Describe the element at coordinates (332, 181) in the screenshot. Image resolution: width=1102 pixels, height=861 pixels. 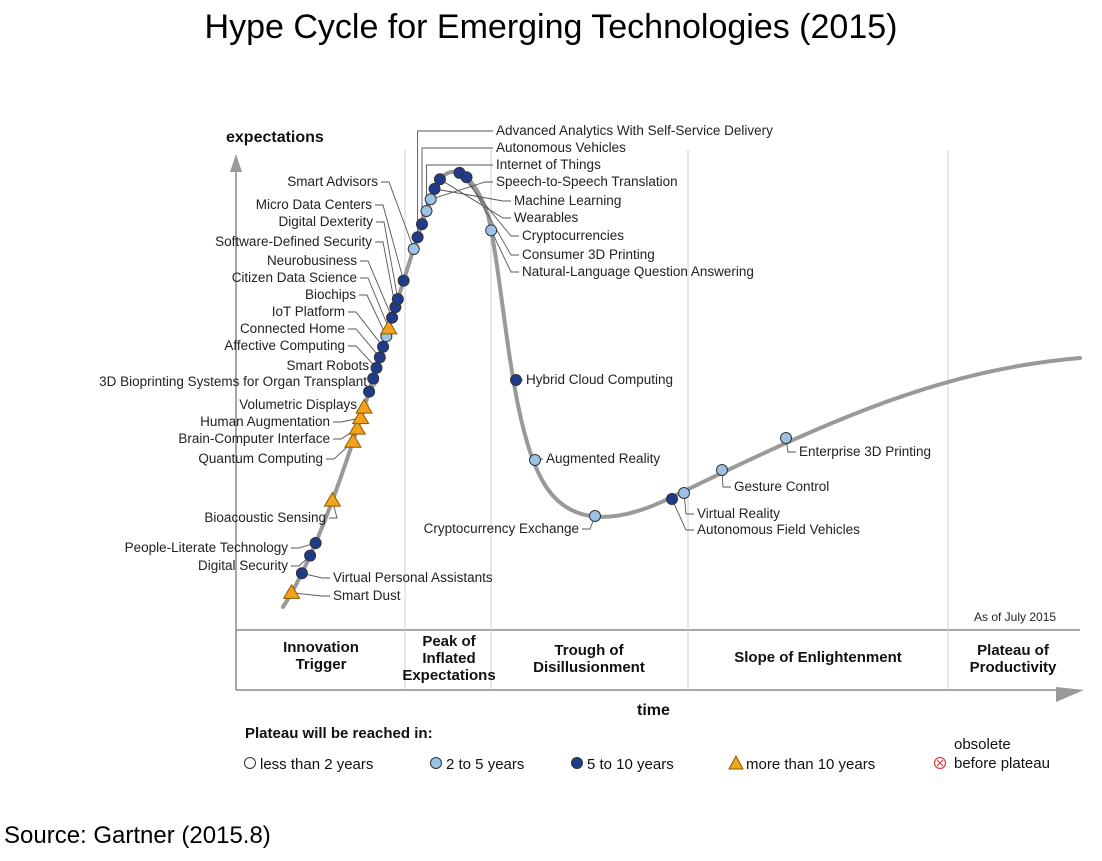
I see `label-smart-advisors: Smart Advisors` at that location.